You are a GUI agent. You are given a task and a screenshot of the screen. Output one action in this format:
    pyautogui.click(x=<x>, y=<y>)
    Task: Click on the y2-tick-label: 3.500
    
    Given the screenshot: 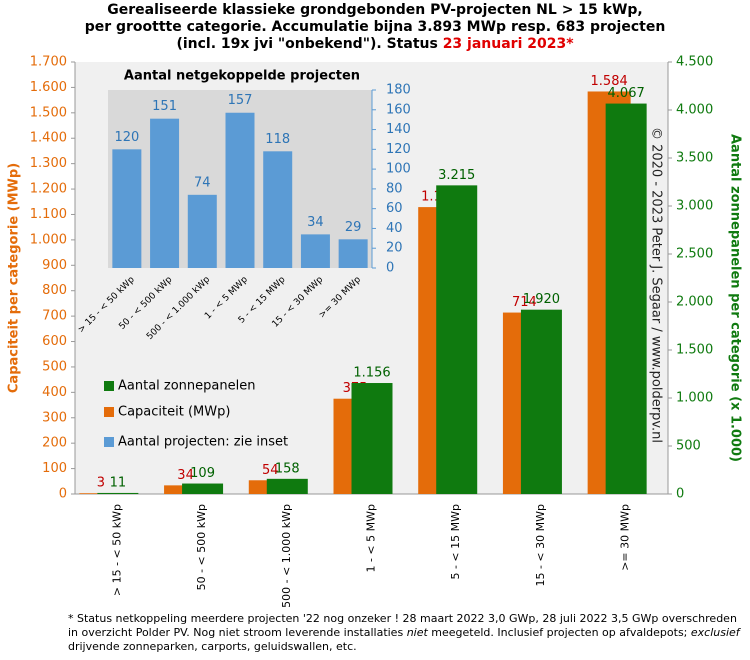 What is the action you would take?
    pyautogui.click(x=694, y=158)
    